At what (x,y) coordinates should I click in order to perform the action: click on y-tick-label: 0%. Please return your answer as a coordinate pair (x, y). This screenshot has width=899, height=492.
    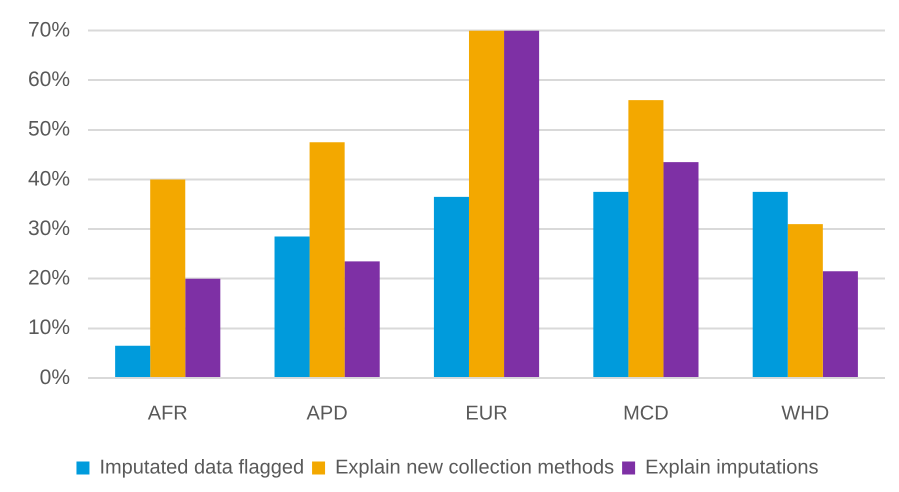
    Looking at the image, I should click on (55, 377).